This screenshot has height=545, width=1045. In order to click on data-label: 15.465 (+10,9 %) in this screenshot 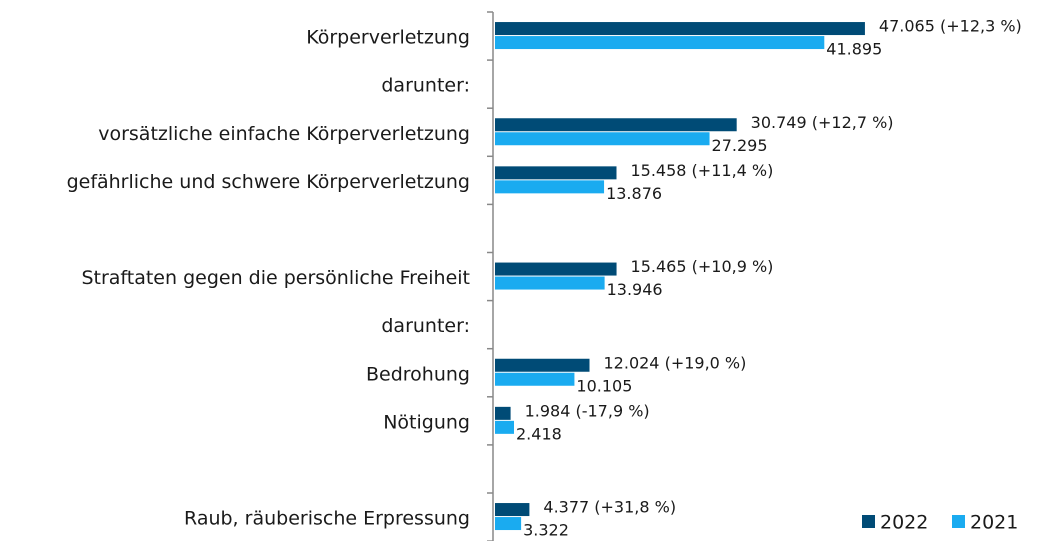, I will do `click(702, 266)`.